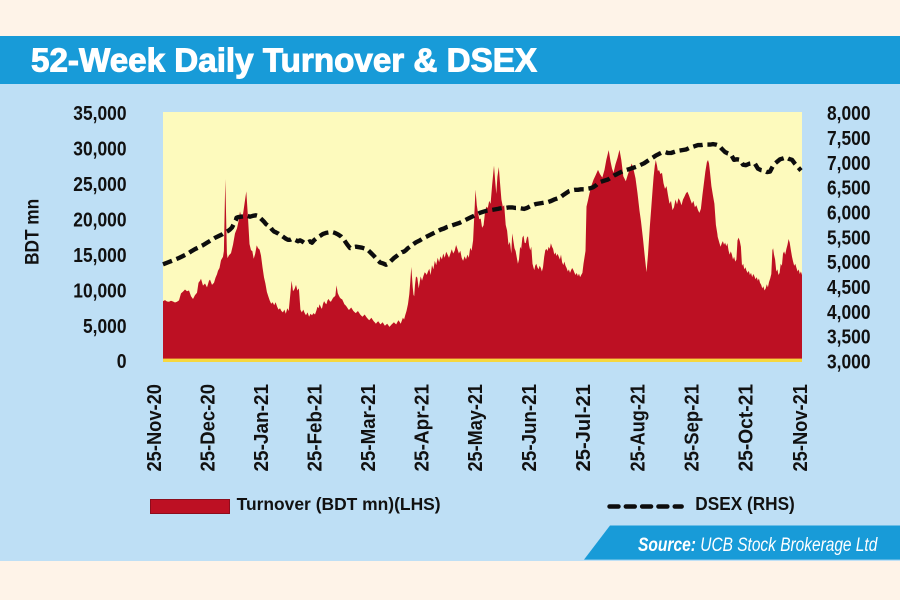 The width and height of the screenshot is (900, 600). What do you see at coordinates (99, 255) in the screenshot?
I see `svg-text: 15,000` at bounding box center [99, 255].